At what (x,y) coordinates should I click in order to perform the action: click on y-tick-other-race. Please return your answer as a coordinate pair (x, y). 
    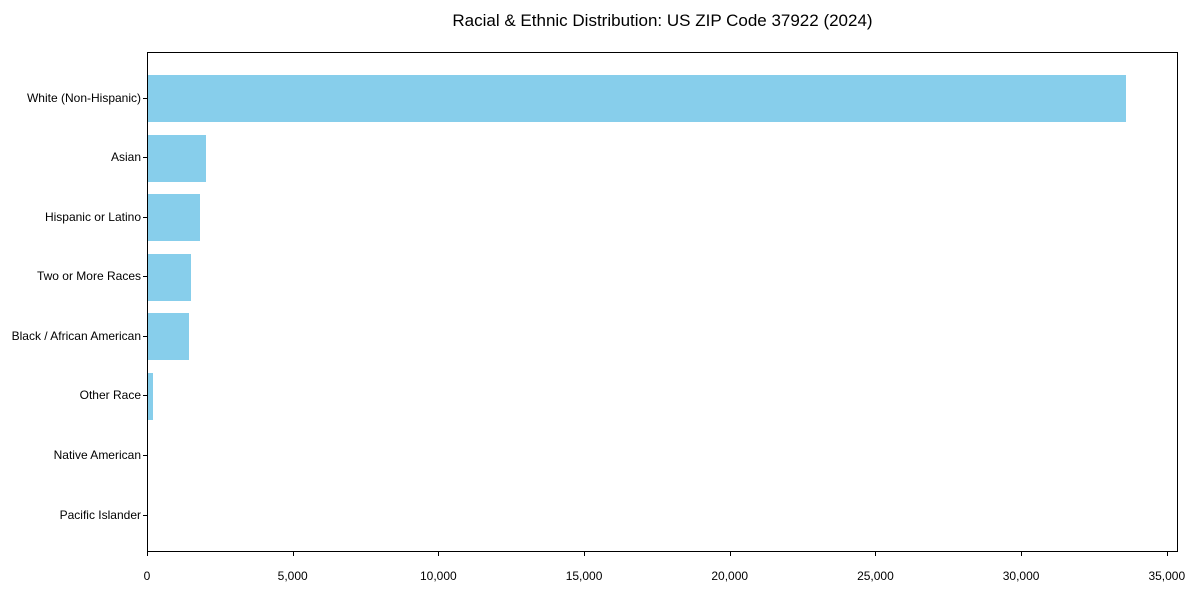
    Looking at the image, I should click on (145, 396).